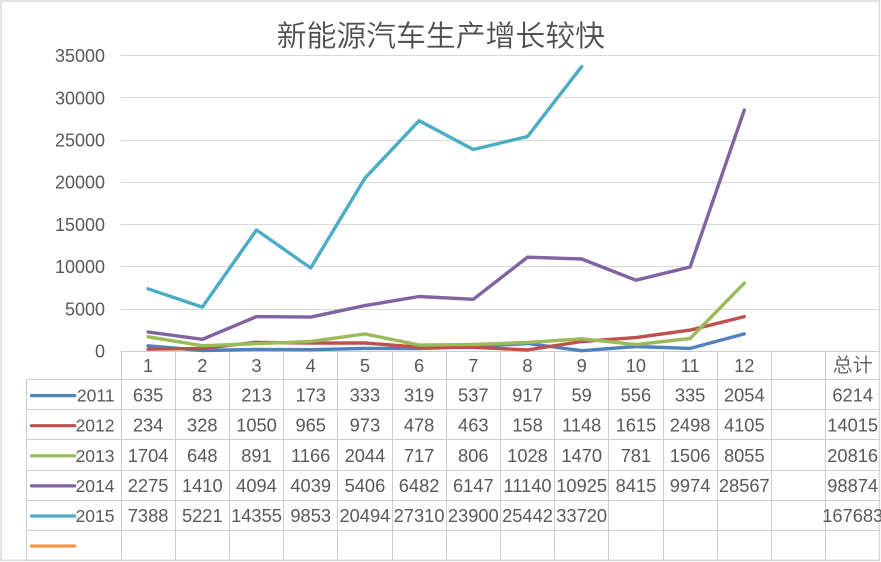  What do you see at coordinates (581, 425) in the screenshot?
I see `svg-text: 1148` at bounding box center [581, 425].